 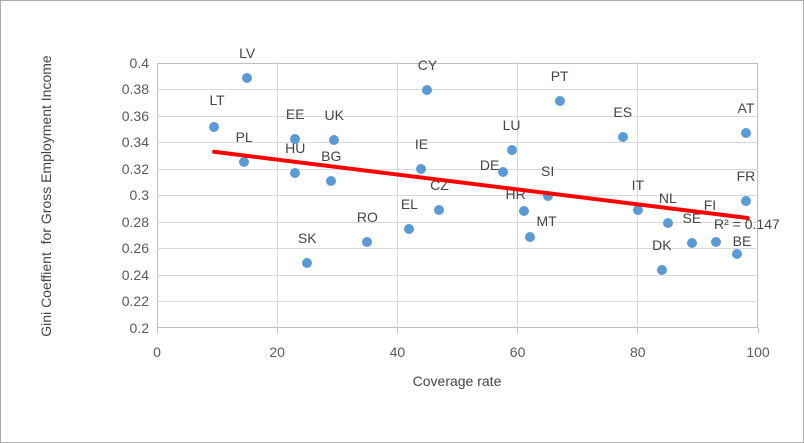 What do you see at coordinates (457, 301) in the screenshot?
I see `gridline-h-0.22` at bounding box center [457, 301].